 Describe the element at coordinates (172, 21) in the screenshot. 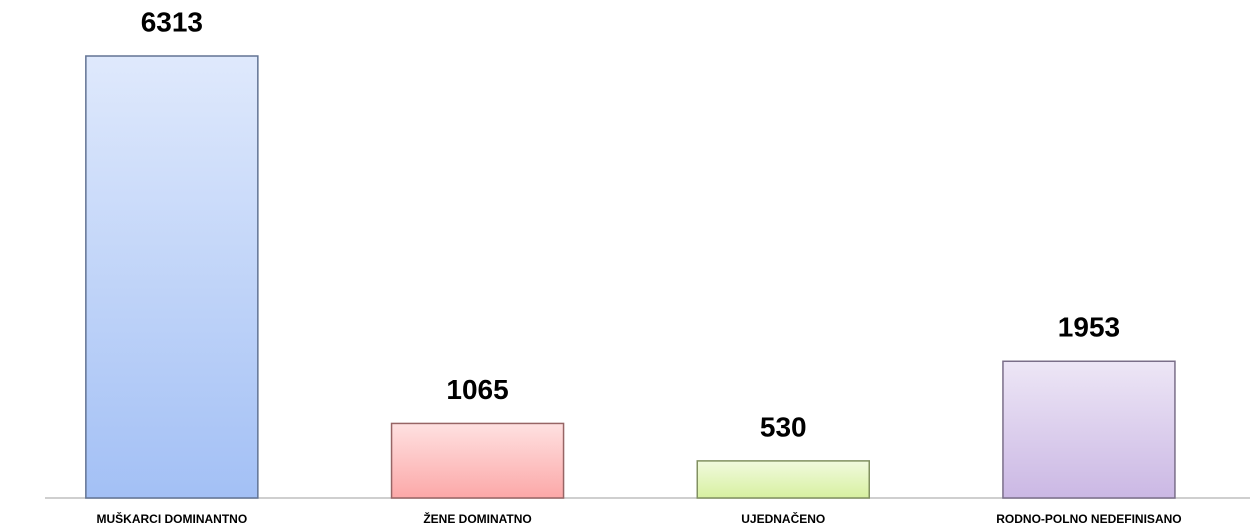

I see `value-label: 6313` at that location.